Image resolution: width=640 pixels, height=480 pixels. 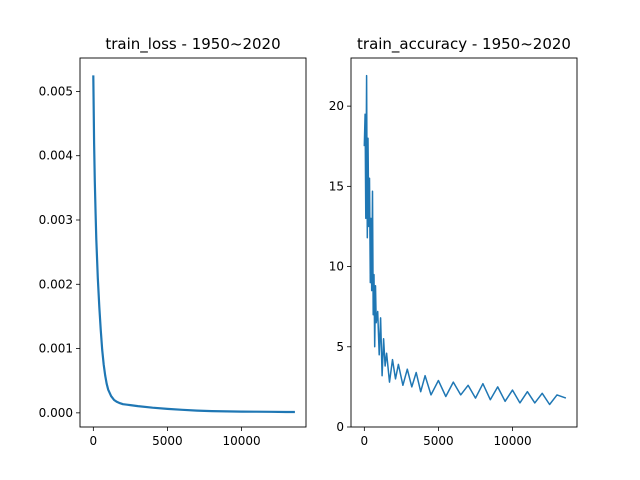 What do you see at coordinates (56, 220) in the screenshot?
I see `train-loss-y-tick-label: 0.003` at bounding box center [56, 220].